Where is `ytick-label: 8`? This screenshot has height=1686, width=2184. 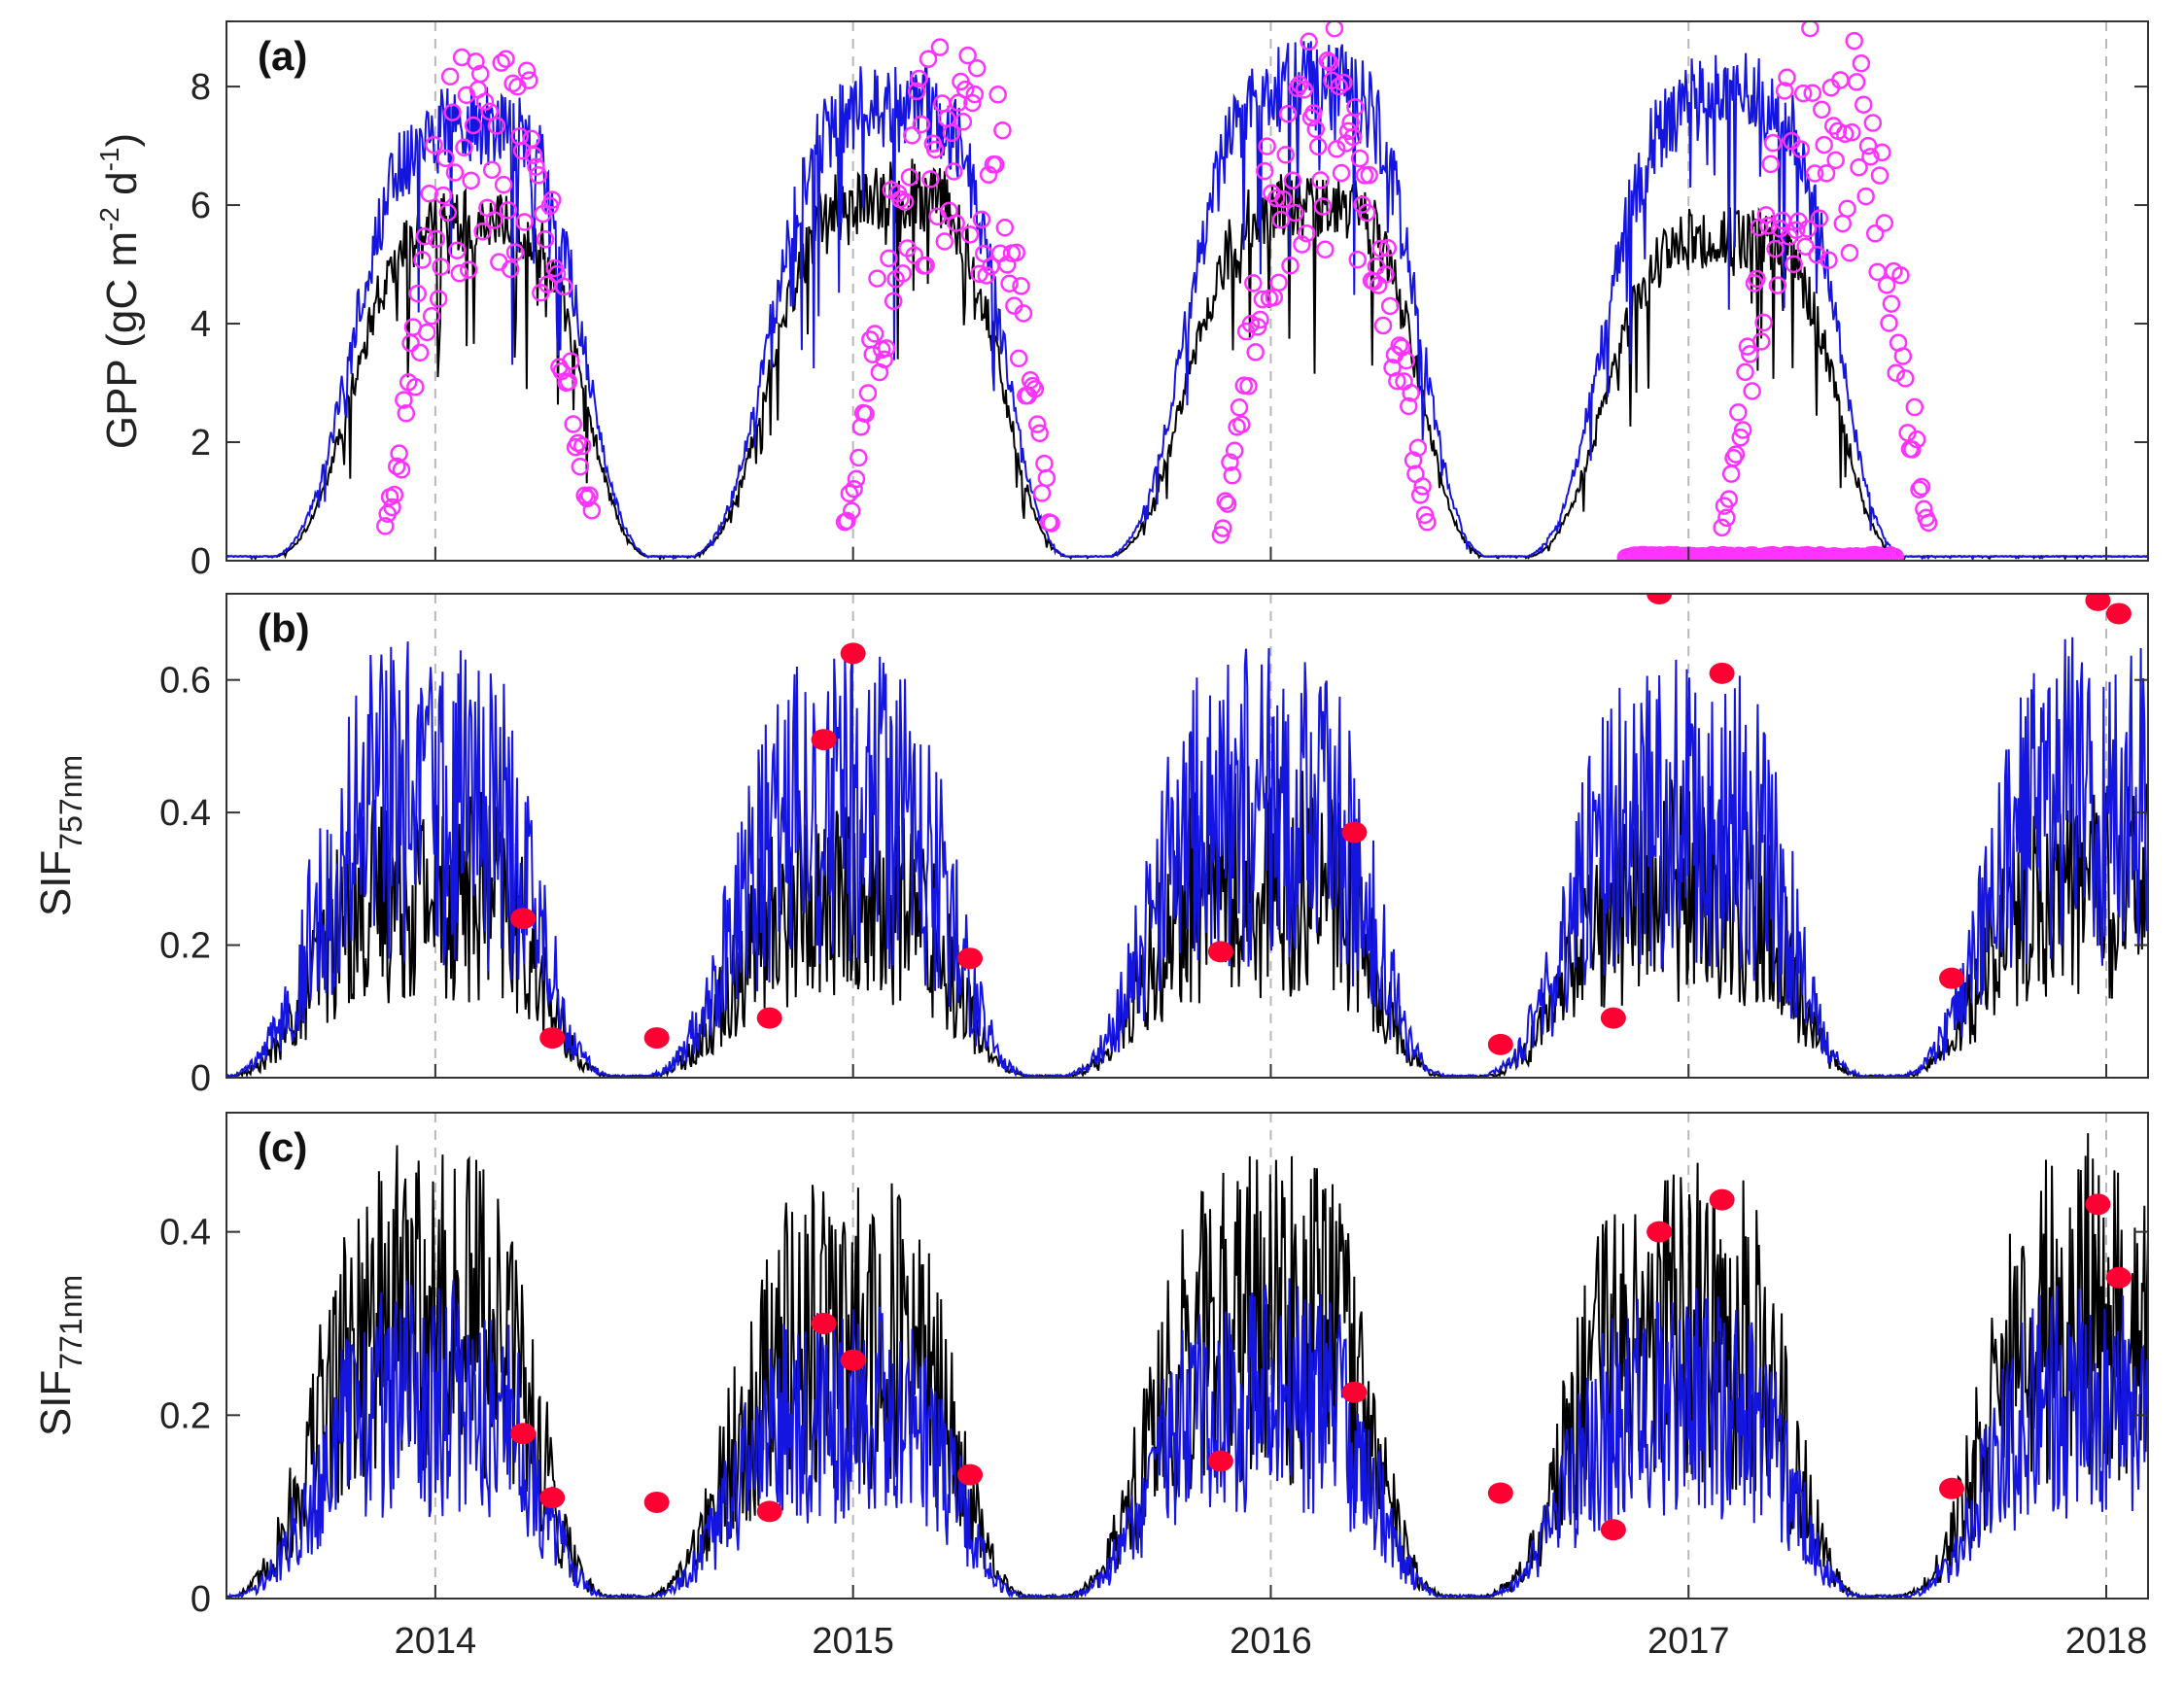 ytick-label: 8 is located at coordinates (201, 87).